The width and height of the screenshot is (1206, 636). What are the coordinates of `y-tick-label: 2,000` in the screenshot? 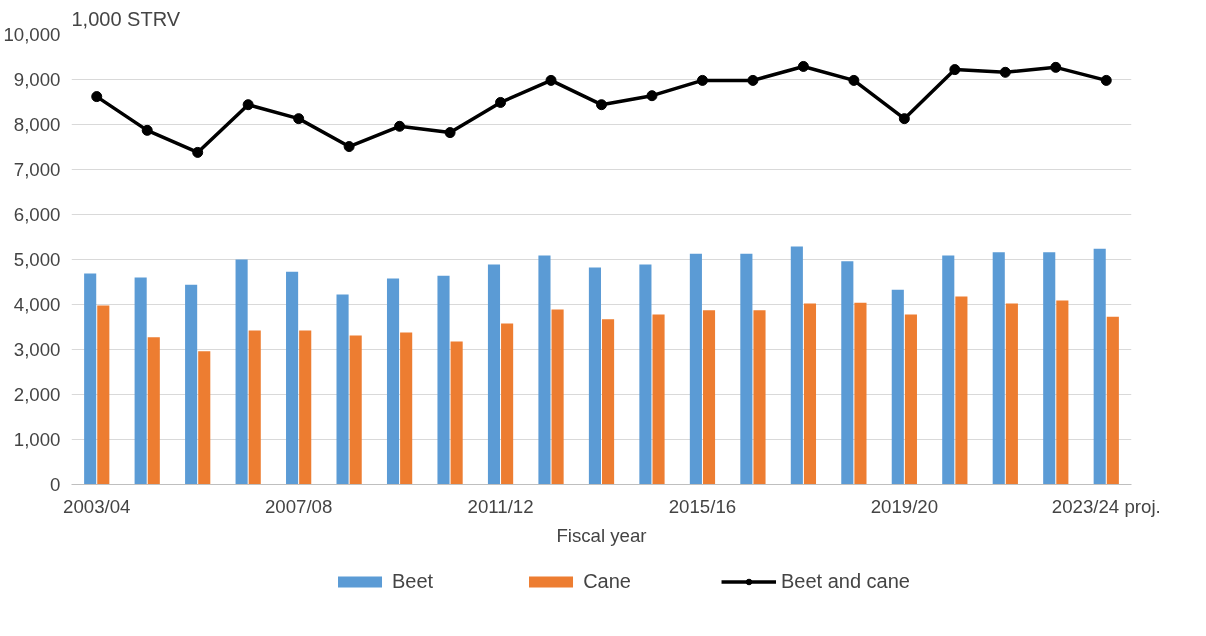 It's located at (37, 394).